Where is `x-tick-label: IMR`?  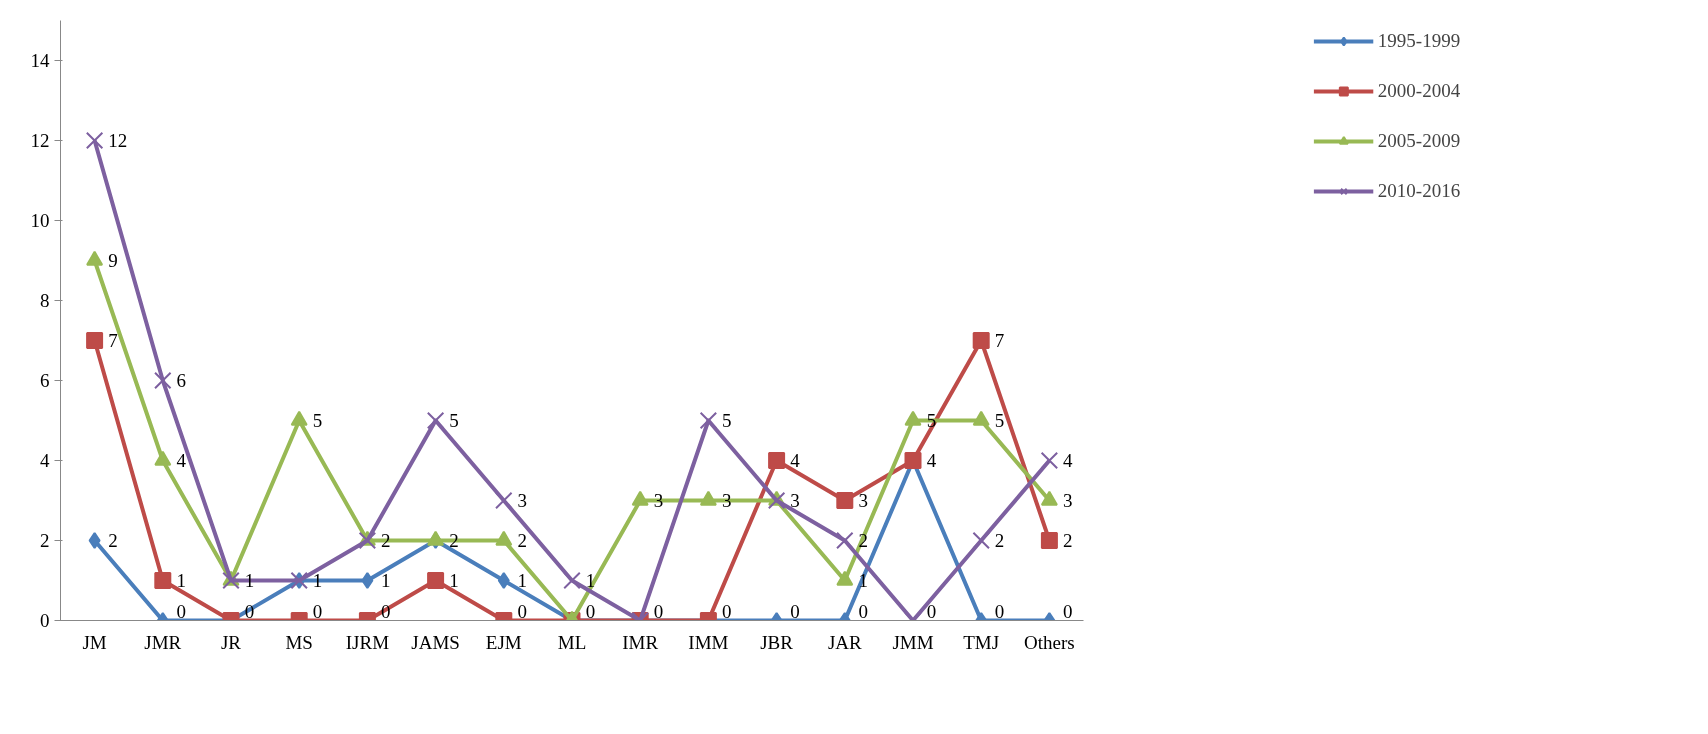
x-tick-label: IMR is located at coordinates (640, 642).